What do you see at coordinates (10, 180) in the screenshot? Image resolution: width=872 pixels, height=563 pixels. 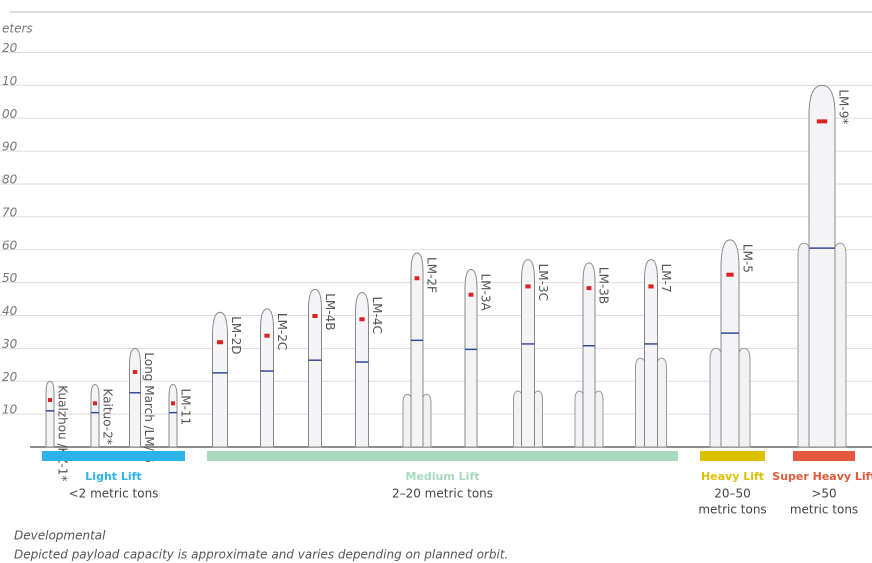 I see `y-tick-label: 80` at bounding box center [10, 180].